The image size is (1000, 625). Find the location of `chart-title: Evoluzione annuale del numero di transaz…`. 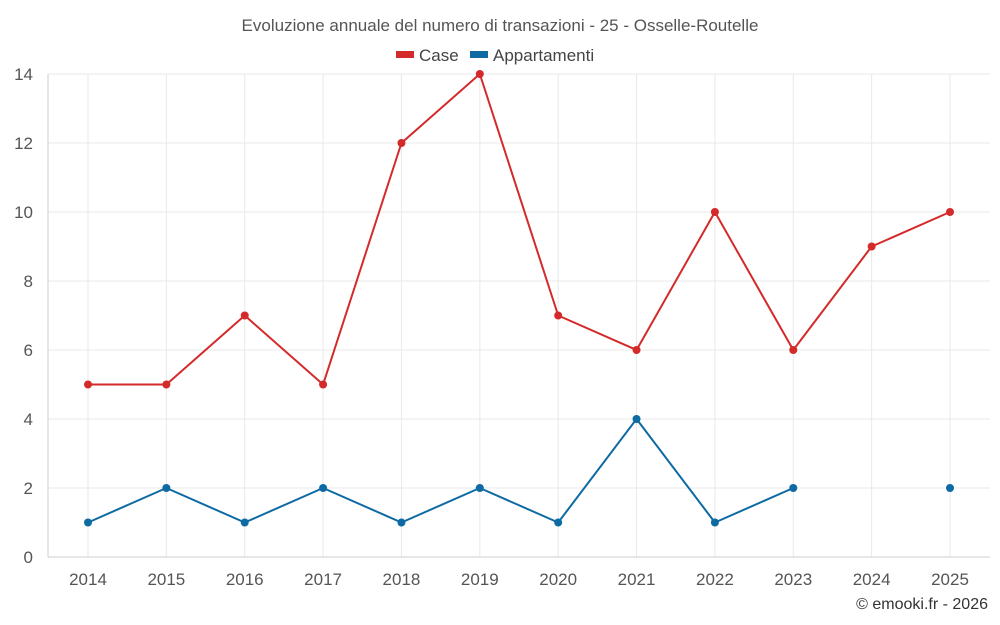

chart-title: Evoluzione annuale del numero di transaz… is located at coordinates (500, 25).